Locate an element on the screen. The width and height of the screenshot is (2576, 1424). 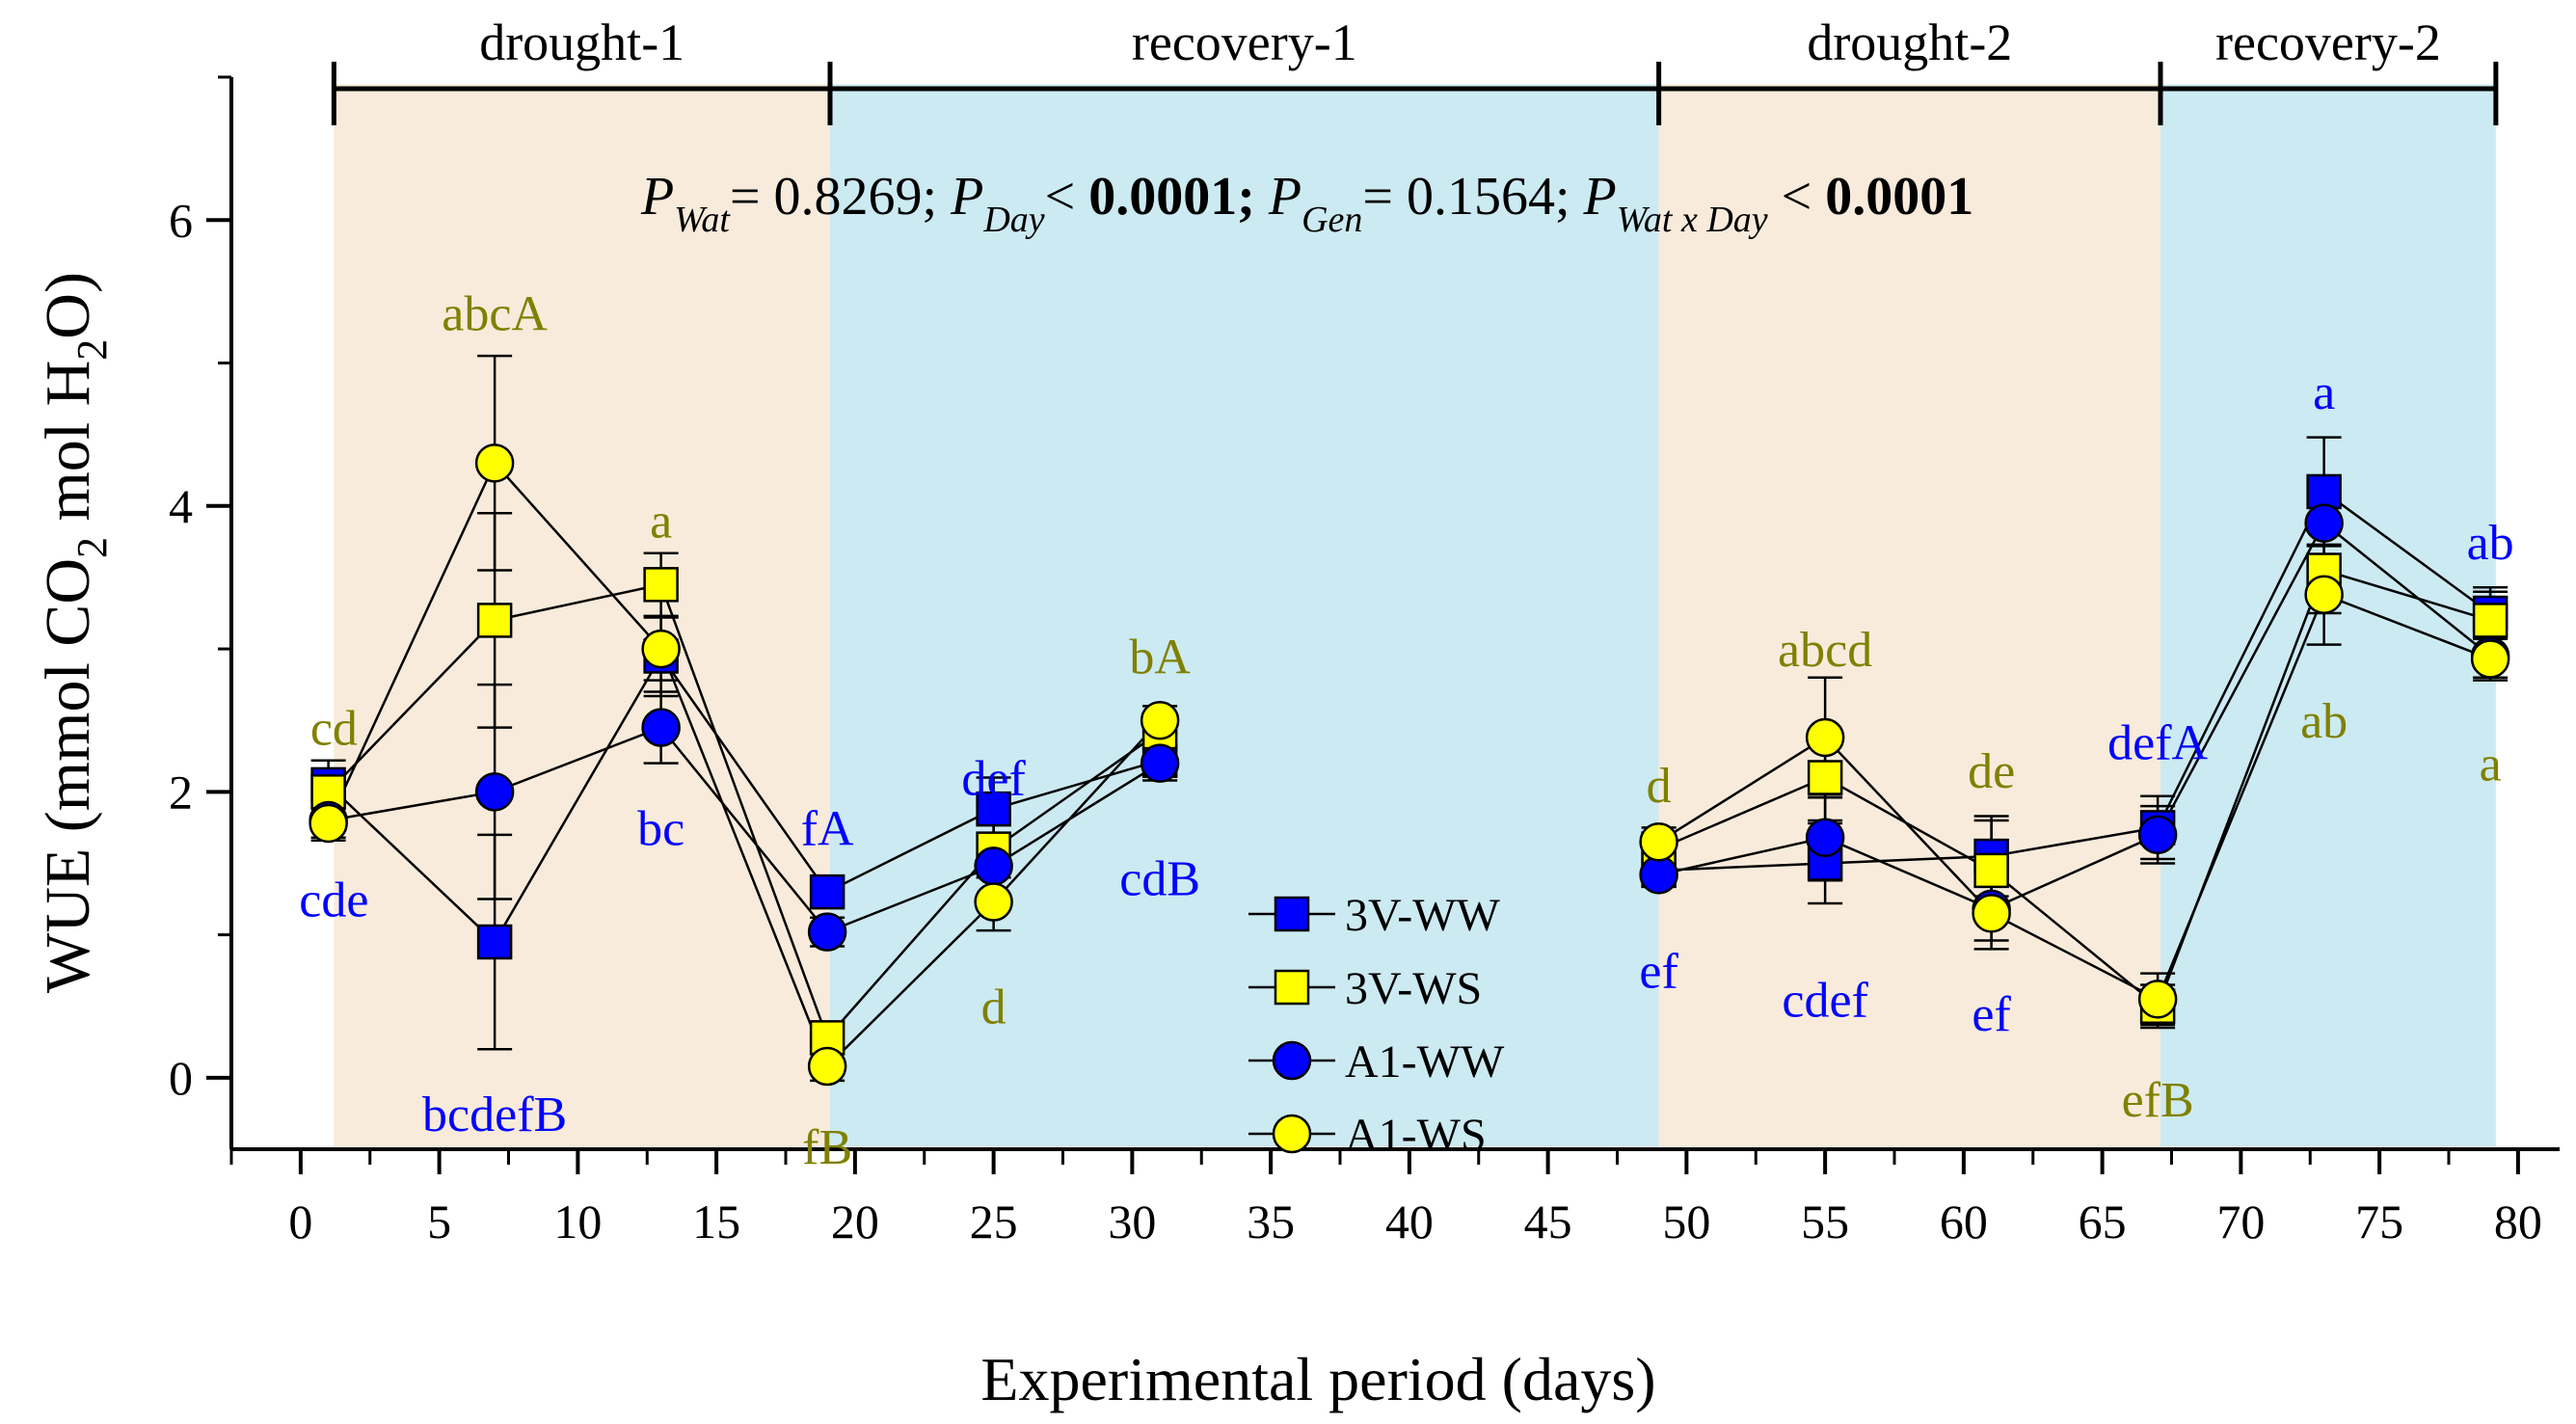
x-tick-label: 60 is located at coordinates (1964, 1222).